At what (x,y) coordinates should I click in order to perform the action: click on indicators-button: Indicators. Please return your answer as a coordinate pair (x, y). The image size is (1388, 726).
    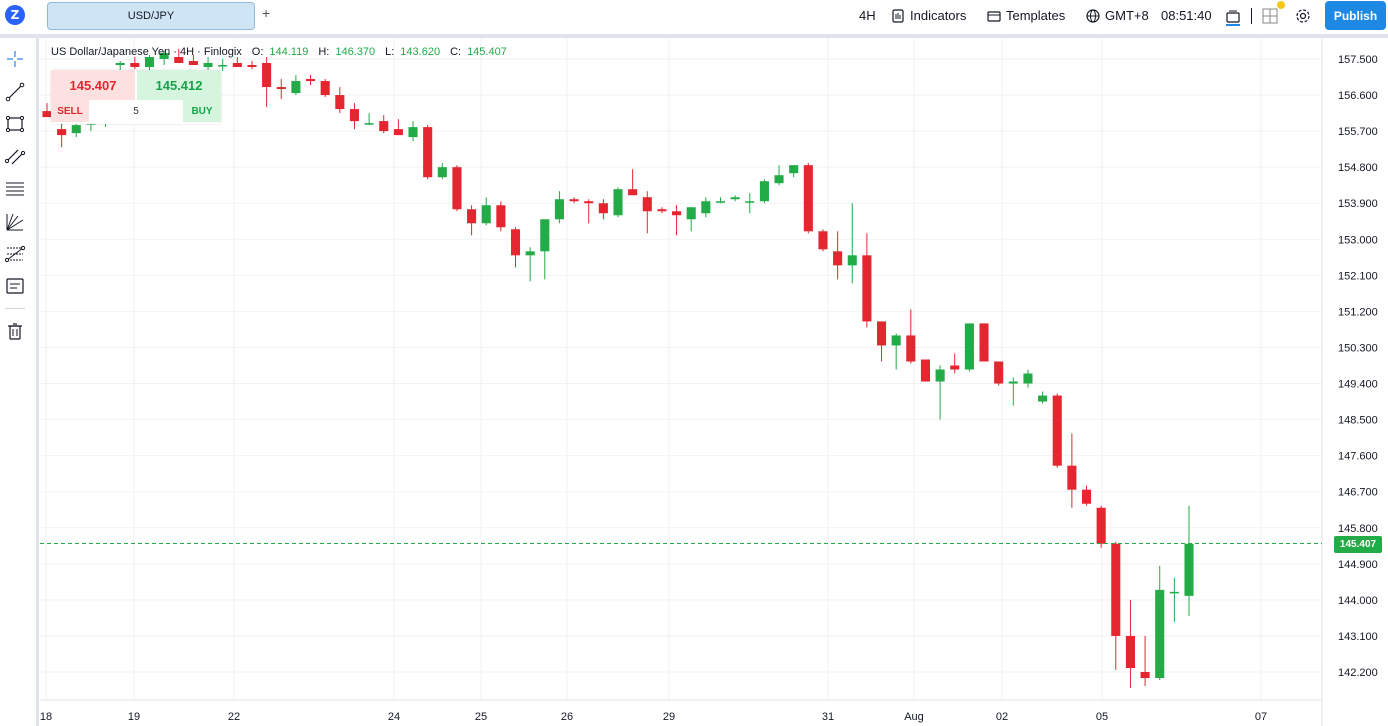
    Looking at the image, I should click on (928, 15).